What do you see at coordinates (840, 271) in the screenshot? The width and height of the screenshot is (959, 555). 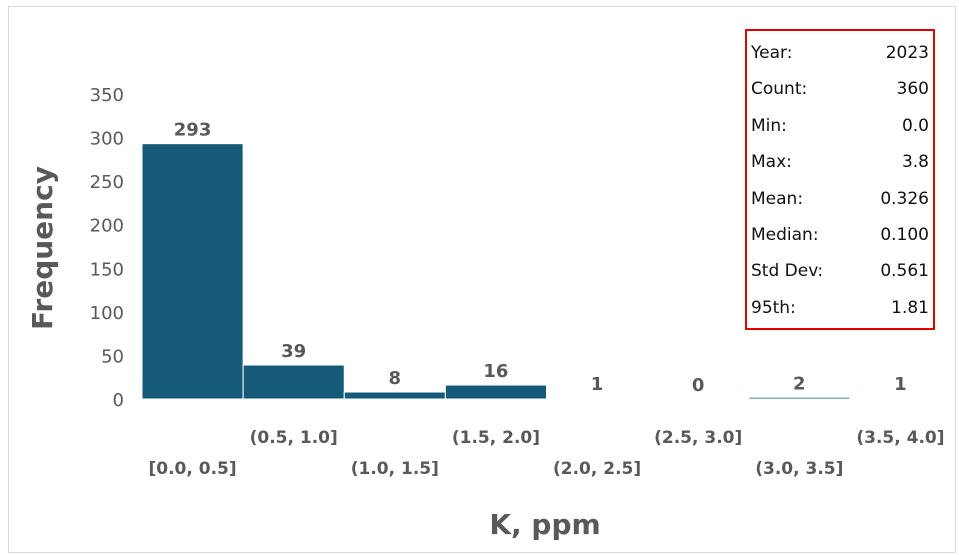 I see `stats-row: Std Dev: 0.561` at bounding box center [840, 271].